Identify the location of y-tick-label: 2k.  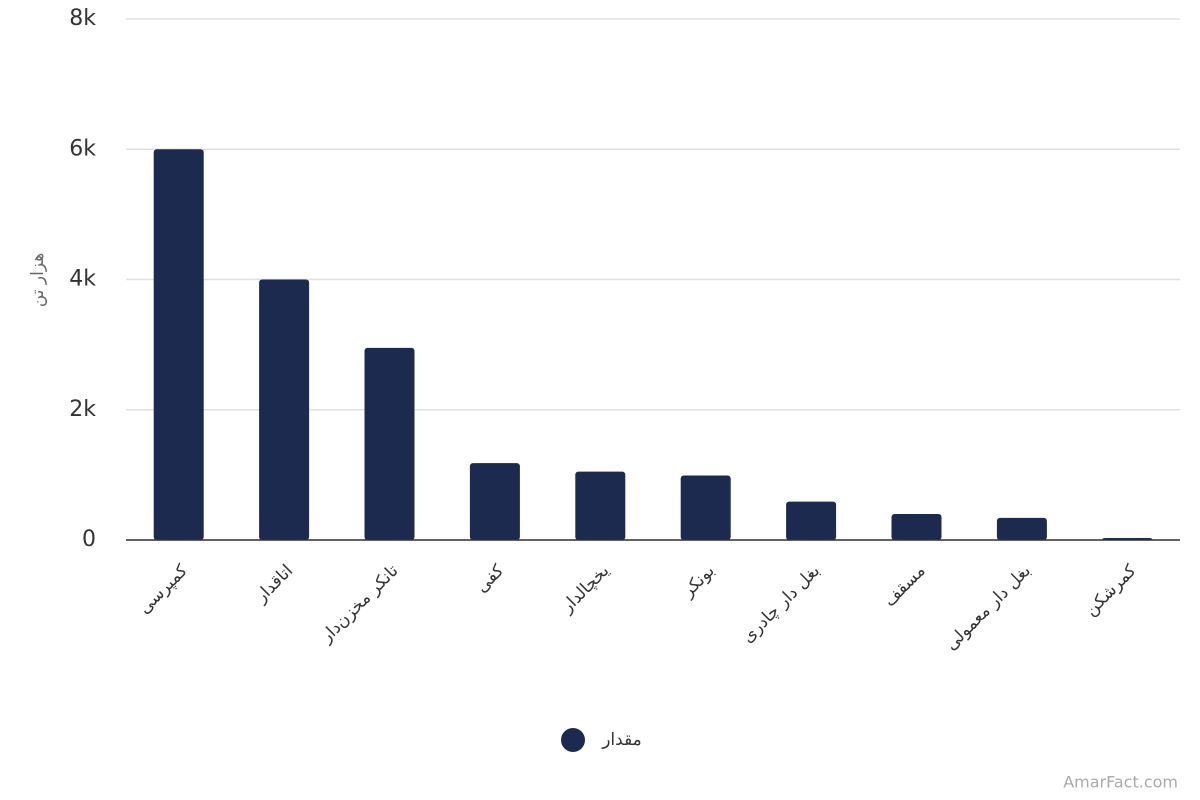
(82, 409).